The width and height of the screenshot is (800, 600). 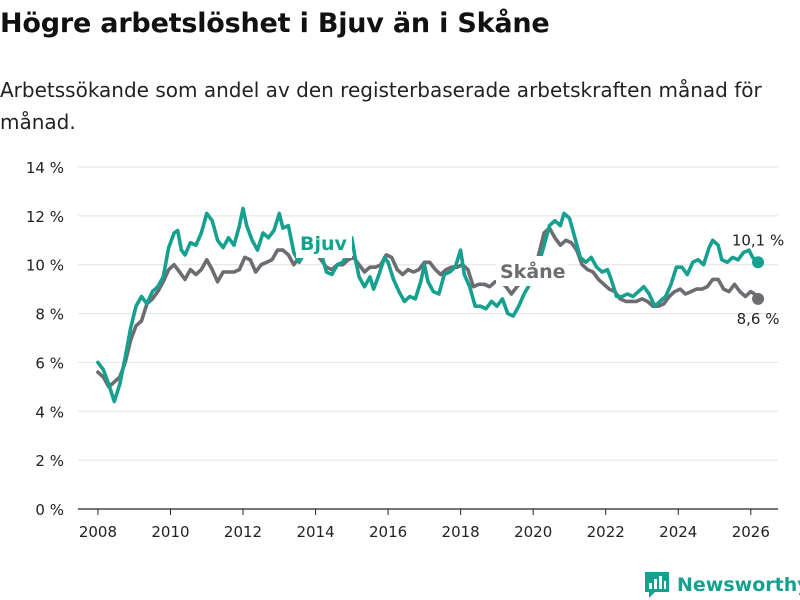 What do you see at coordinates (49, 412) in the screenshot?
I see `y-tick-label: 4 %` at bounding box center [49, 412].